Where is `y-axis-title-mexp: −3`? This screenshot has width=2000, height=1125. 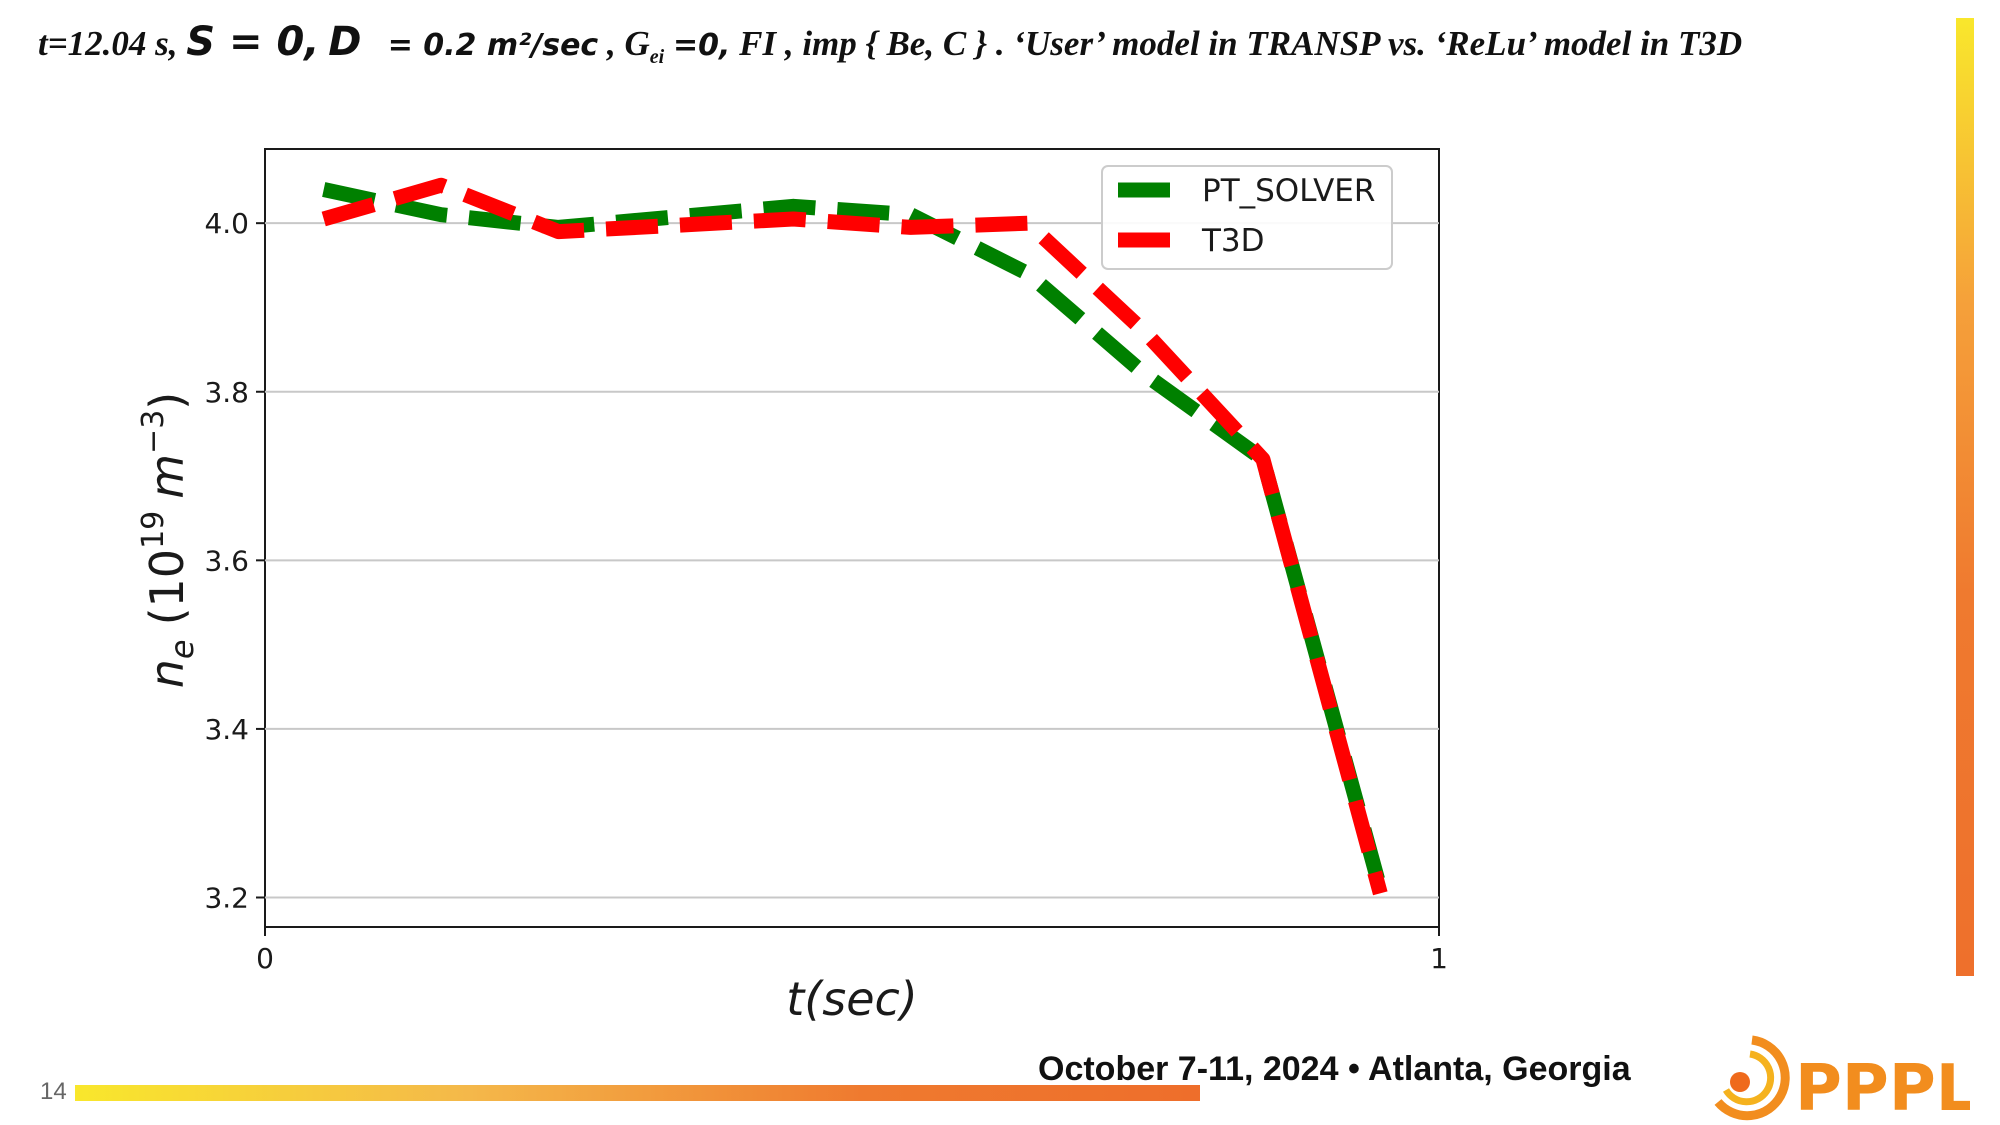
y-axis-title-mexp: −3 is located at coordinates (153, 432).